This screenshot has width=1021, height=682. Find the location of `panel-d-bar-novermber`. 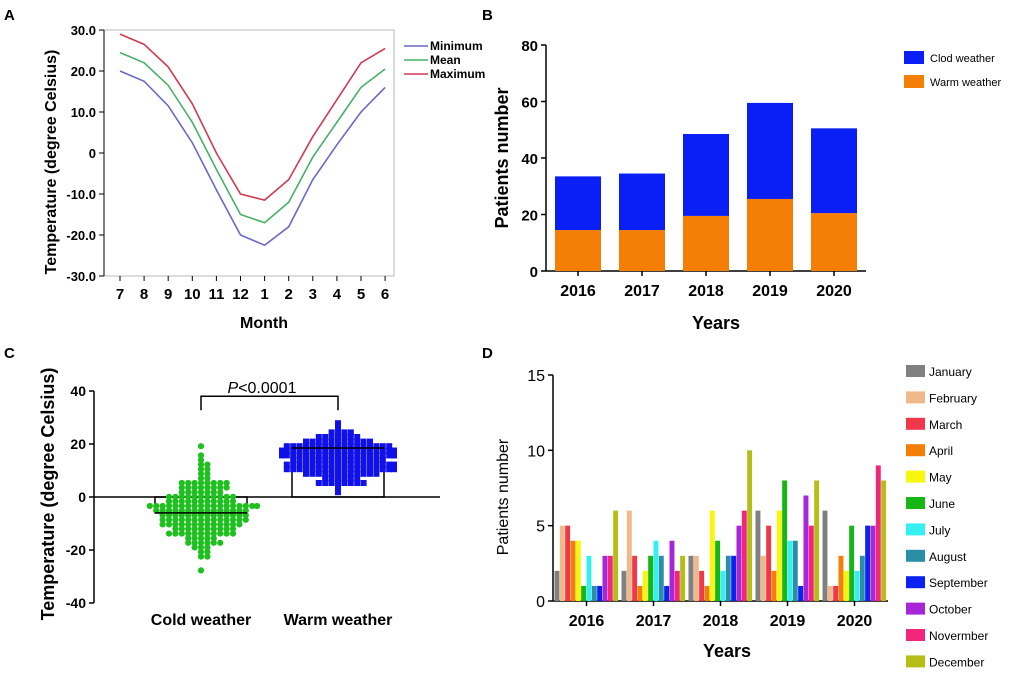

panel-d-bar-novermber is located at coordinates (744, 555).